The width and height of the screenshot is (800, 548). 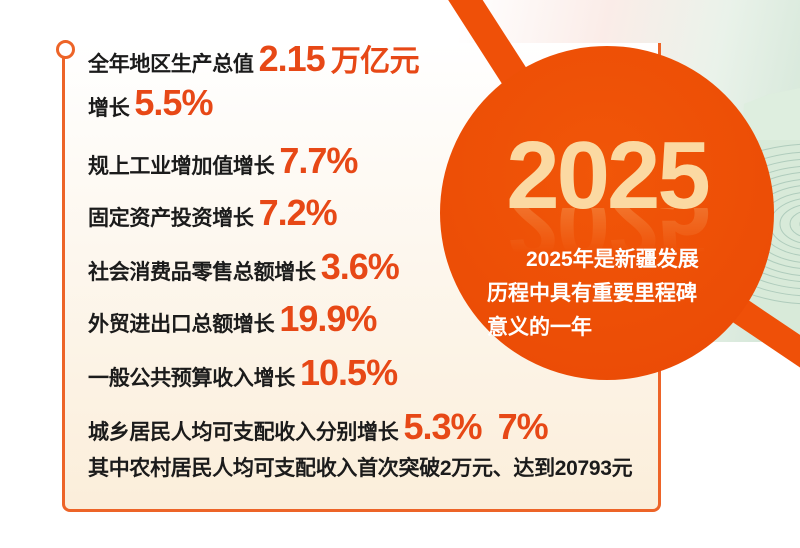 I want to click on circle-caption: 2025年是新疆发展历程中具有重要里程碑 意义的一年, so click(x=637, y=294).